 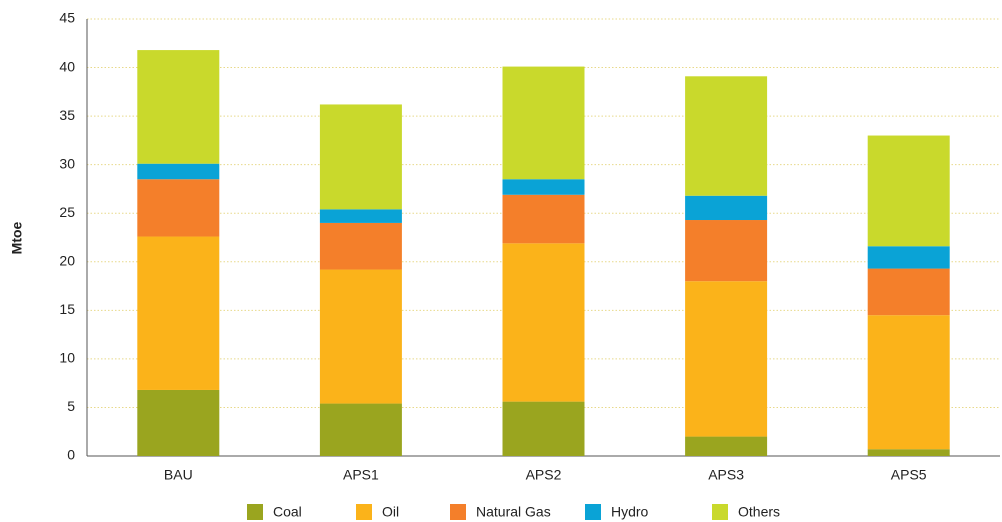 What do you see at coordinates (67, 18) in the screenshot?
I see `y-tick-label: 45` at bounding box center [67, 18].